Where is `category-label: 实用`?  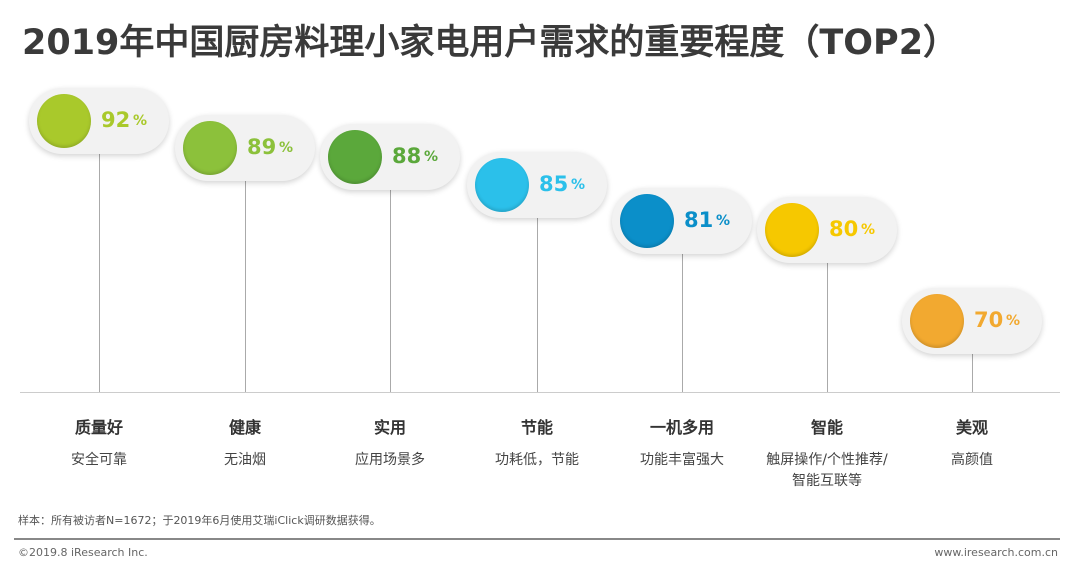 category-label: 实用 is located at coordinates (389, 427).